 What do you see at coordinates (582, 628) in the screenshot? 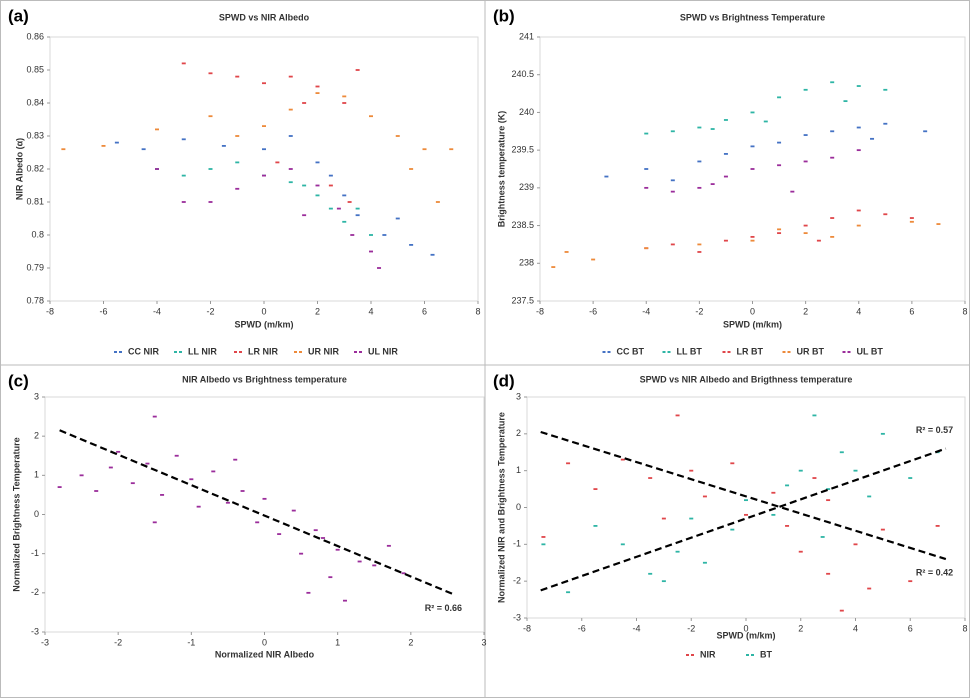
I see `x-tick-label: -6` at bounding box center [582, 628].